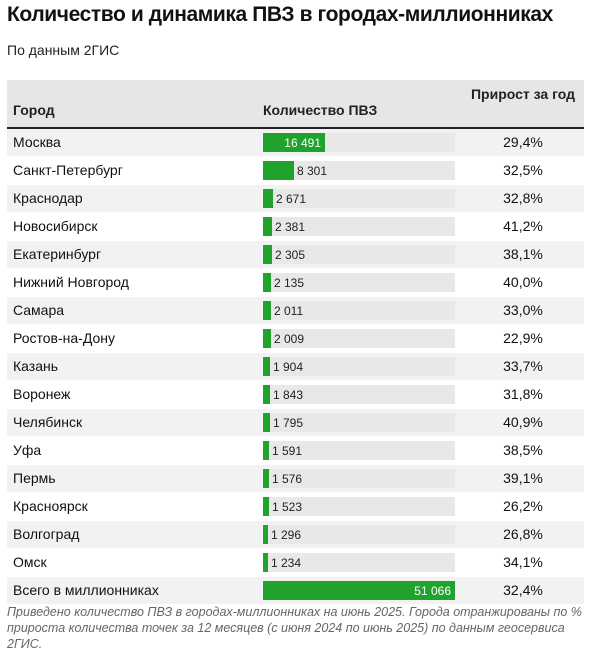 This screenshot has height=652, width=592. What do you see at coordinates (359, 198) in the screenshot?
I see `bar-track: 2 671` at bounding box center [359, 198].